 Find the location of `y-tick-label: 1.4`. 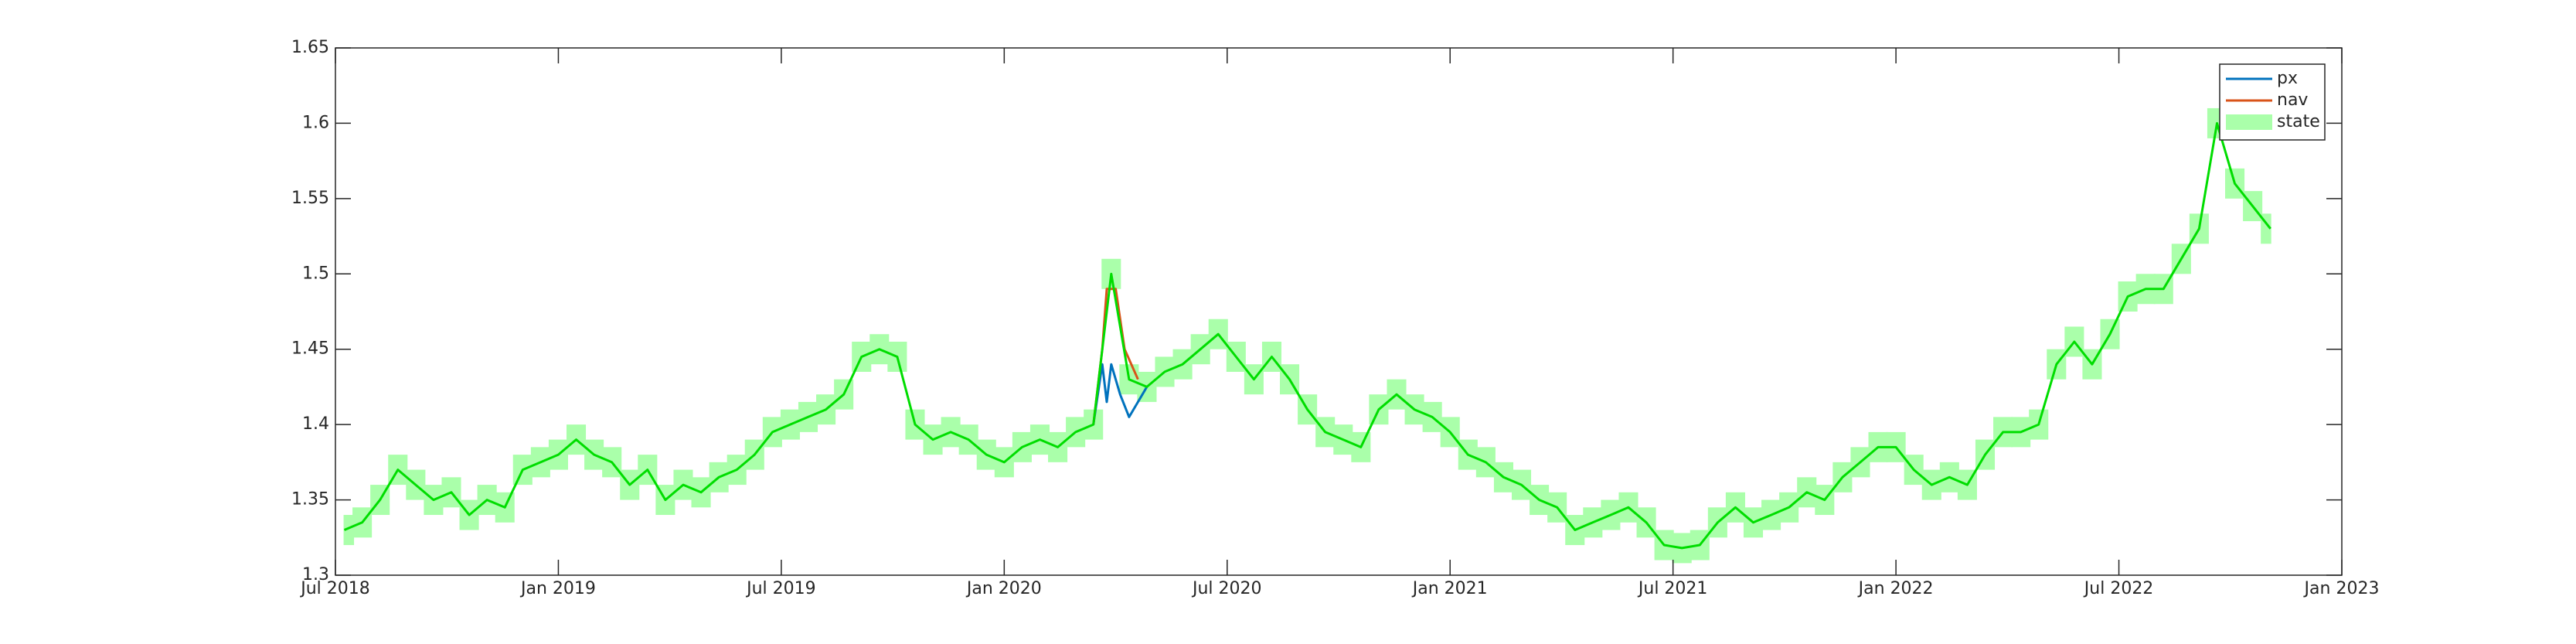

y-tick-label: 1.4 is located at coordinates (315, 424).